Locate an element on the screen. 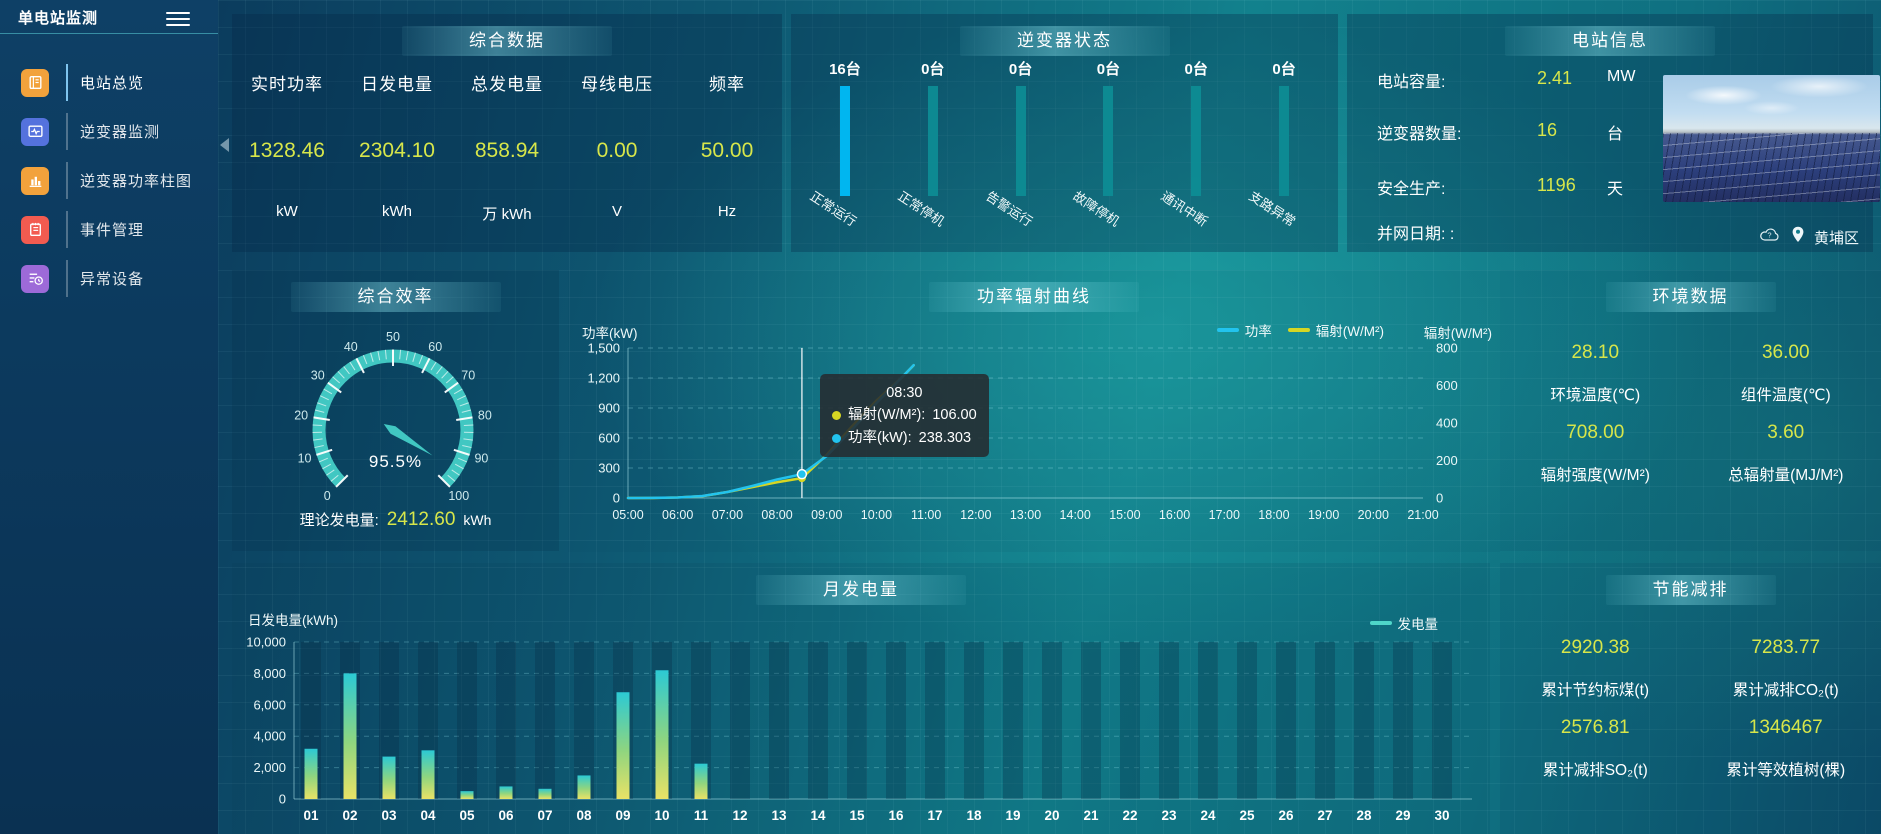 The image size is (1881, 834). svg-text: 18:00 is located at coordinates (1273, 515).